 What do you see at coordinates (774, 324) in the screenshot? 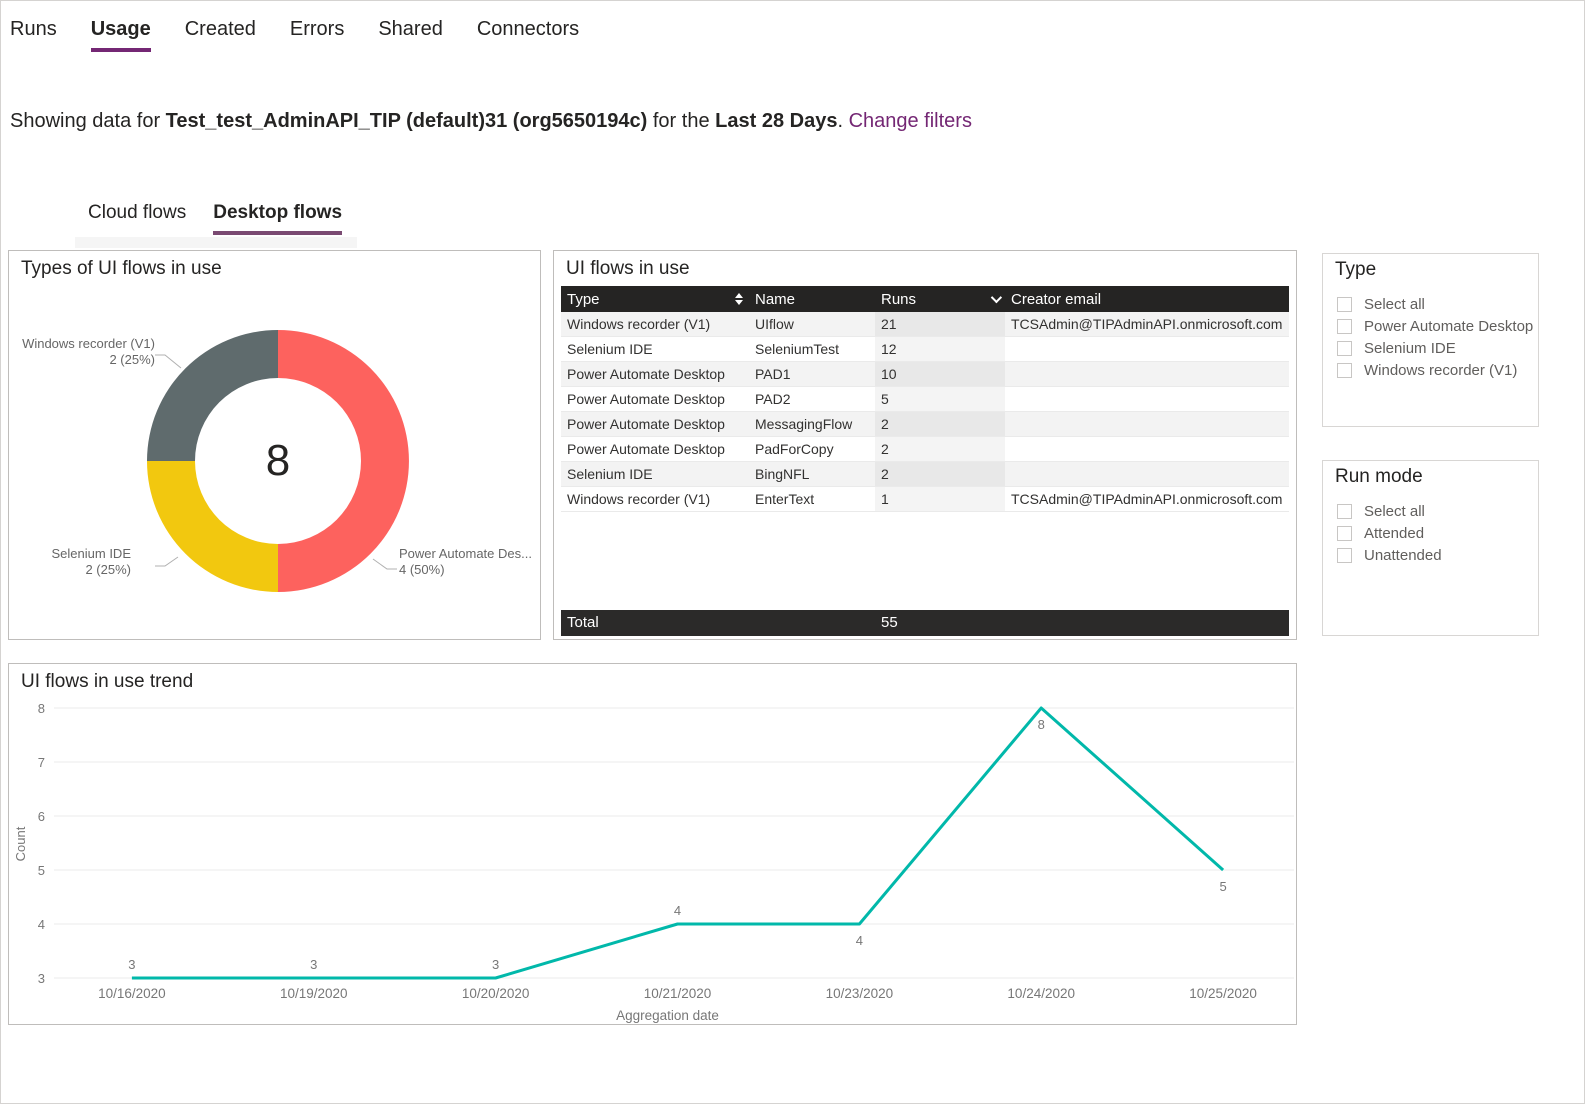
I see `cell-name: UIflow` at bounding box center [774, 324].